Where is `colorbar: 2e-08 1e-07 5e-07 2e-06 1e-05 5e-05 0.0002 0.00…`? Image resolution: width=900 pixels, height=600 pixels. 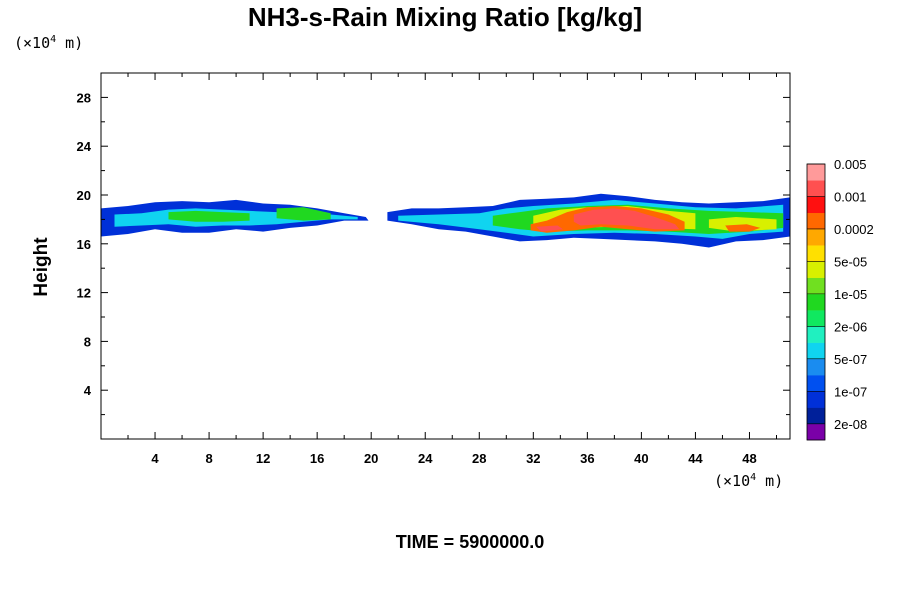 colorbar: 2e-08 1e-07 5e-07 2e-06 1e-05 5e-05 0.0002 0.00… is located at coordinates (840, 299).